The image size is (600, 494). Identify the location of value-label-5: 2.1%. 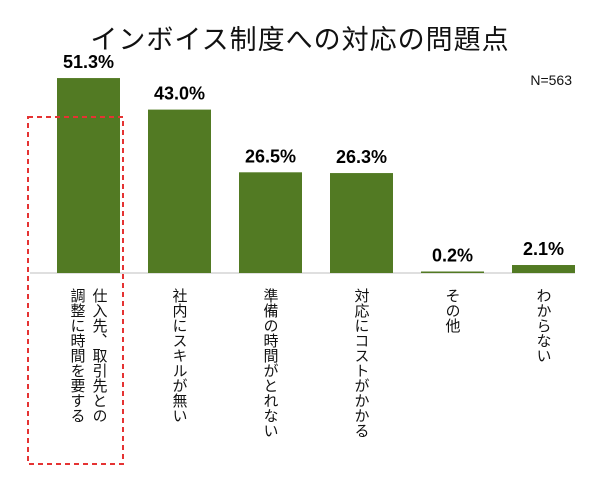
(543, 249).